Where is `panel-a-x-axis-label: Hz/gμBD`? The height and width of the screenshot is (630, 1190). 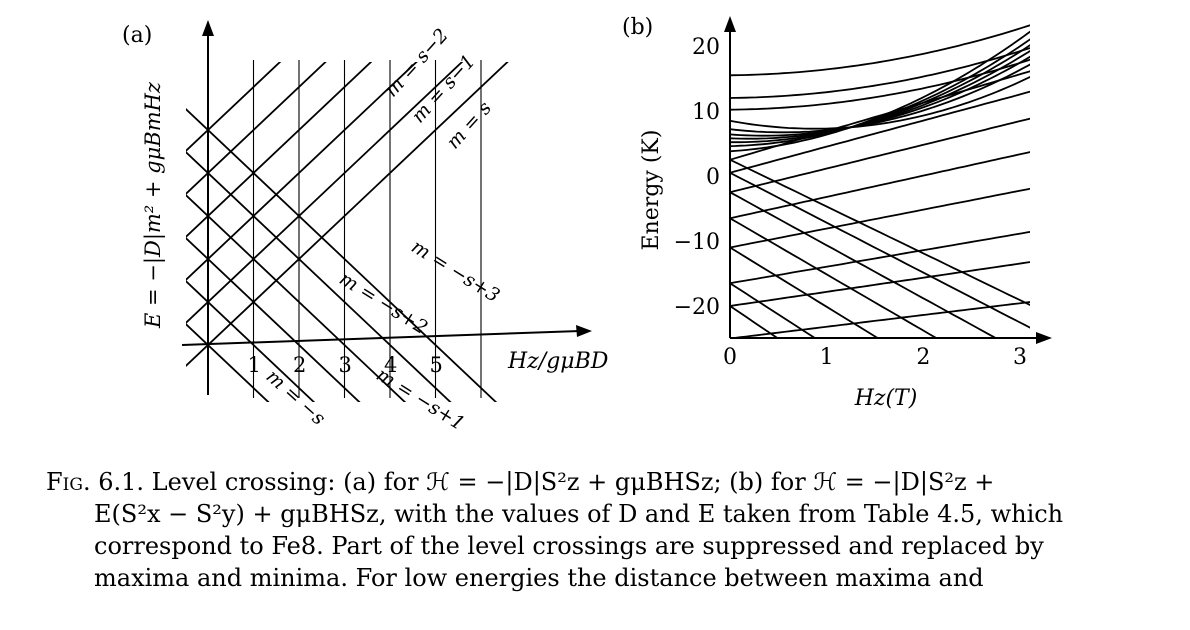 panel-a-x-axis-label: Hz/gμBD is located at coordinates (558, 361).